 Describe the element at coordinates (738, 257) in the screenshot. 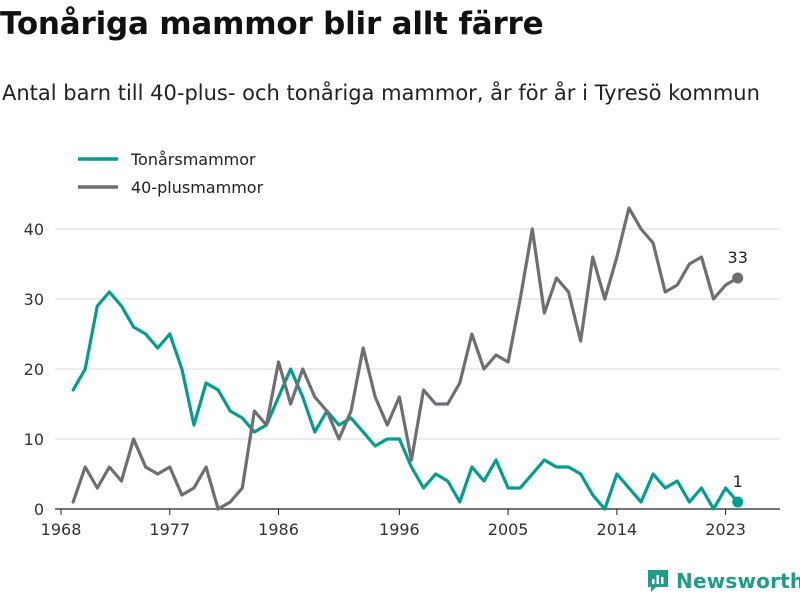

I see `end-value-label: 33` at that location.